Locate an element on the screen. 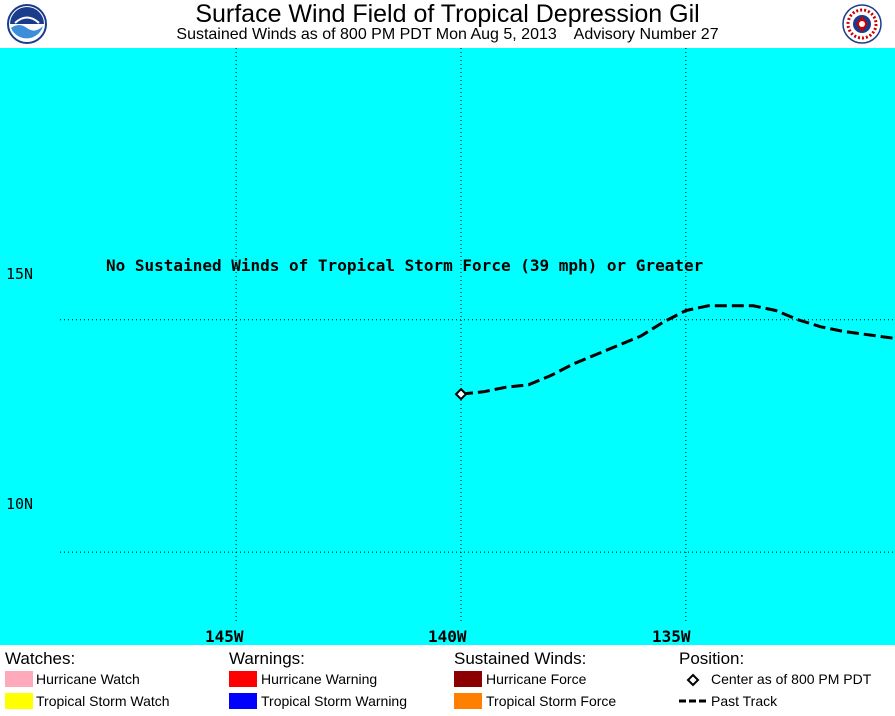 The width and height of the screenshot is (895, 716). noaa-logo is located at coordinates (27, 24).